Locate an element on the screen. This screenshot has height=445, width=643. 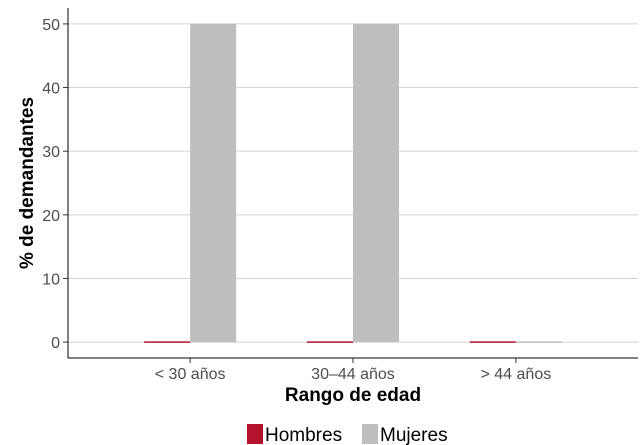
y-tick-label: 10 is located at coordinates (51, 279).